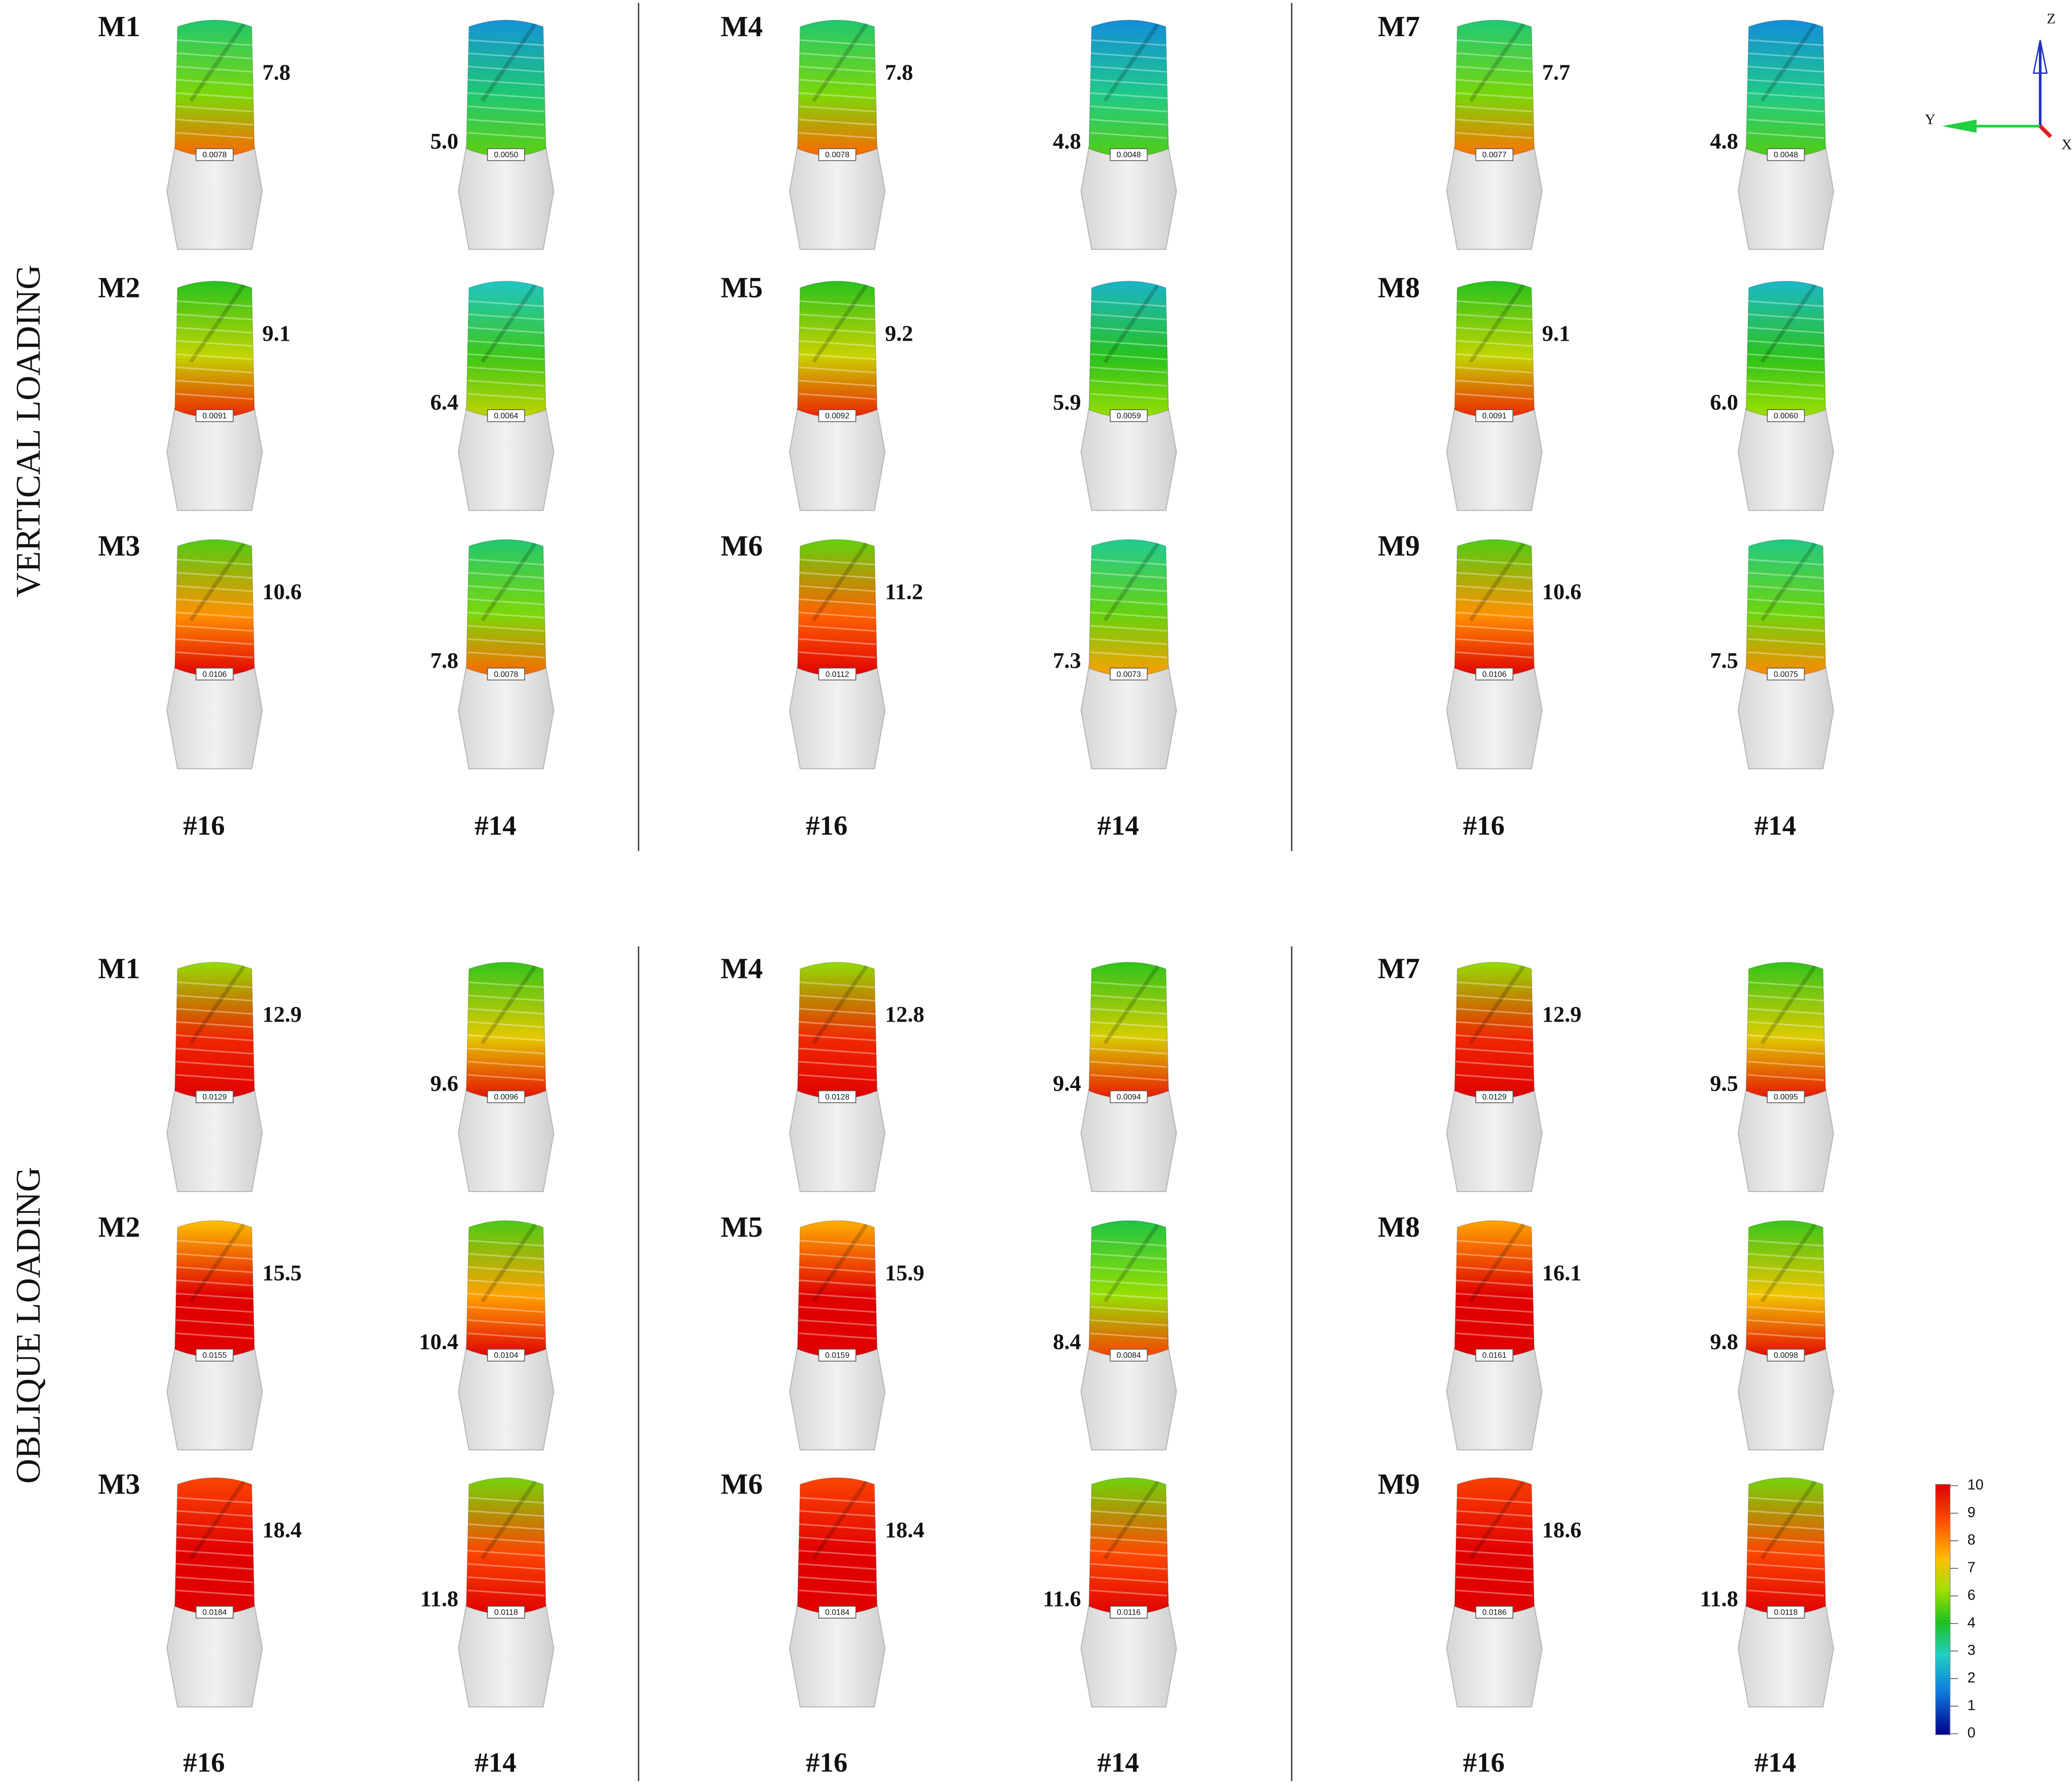 This screenshot has height=1792, width=2072. I want to click on value-box-label: 0.0096, so click(506, 1097).